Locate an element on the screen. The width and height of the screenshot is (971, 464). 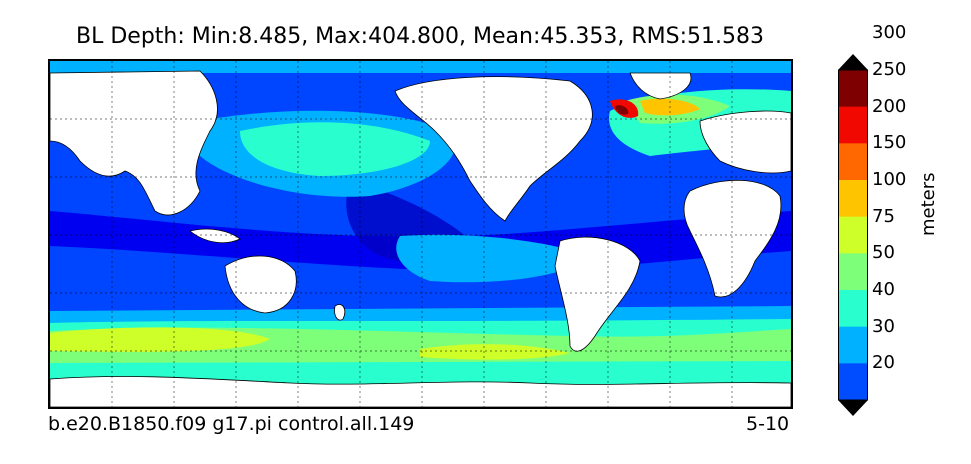
colorbar-tick-label: 40 is located at coordinates (883, 289).